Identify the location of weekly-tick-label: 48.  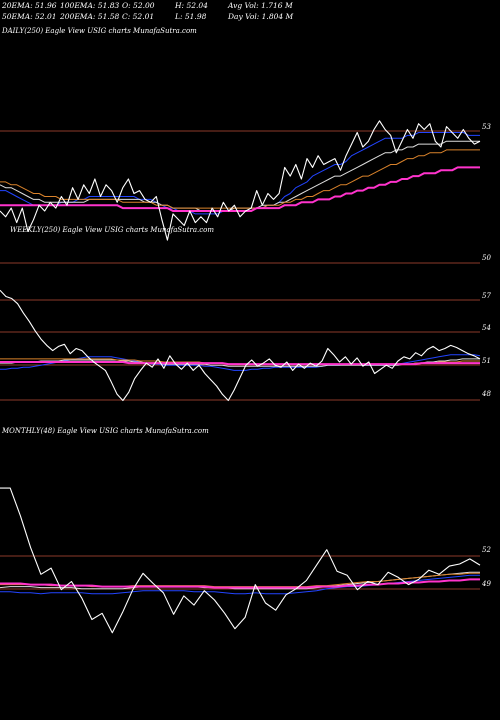
(486, 394).